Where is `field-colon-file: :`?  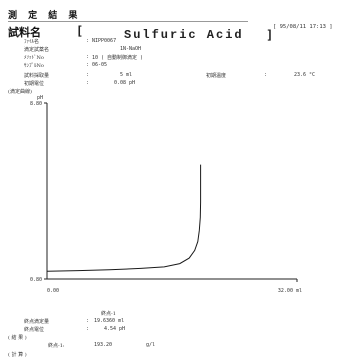
field-colon-file: : is located at coordinates (88, 41).